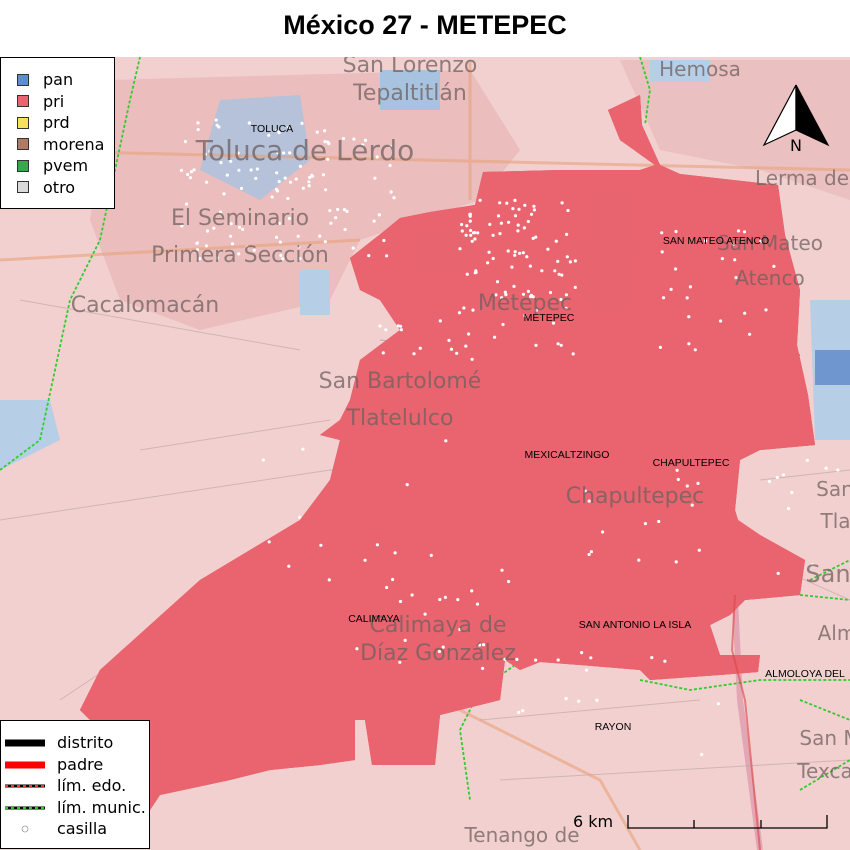  I want to click on municipality-label: CALIMAYA, so click(374, 619).